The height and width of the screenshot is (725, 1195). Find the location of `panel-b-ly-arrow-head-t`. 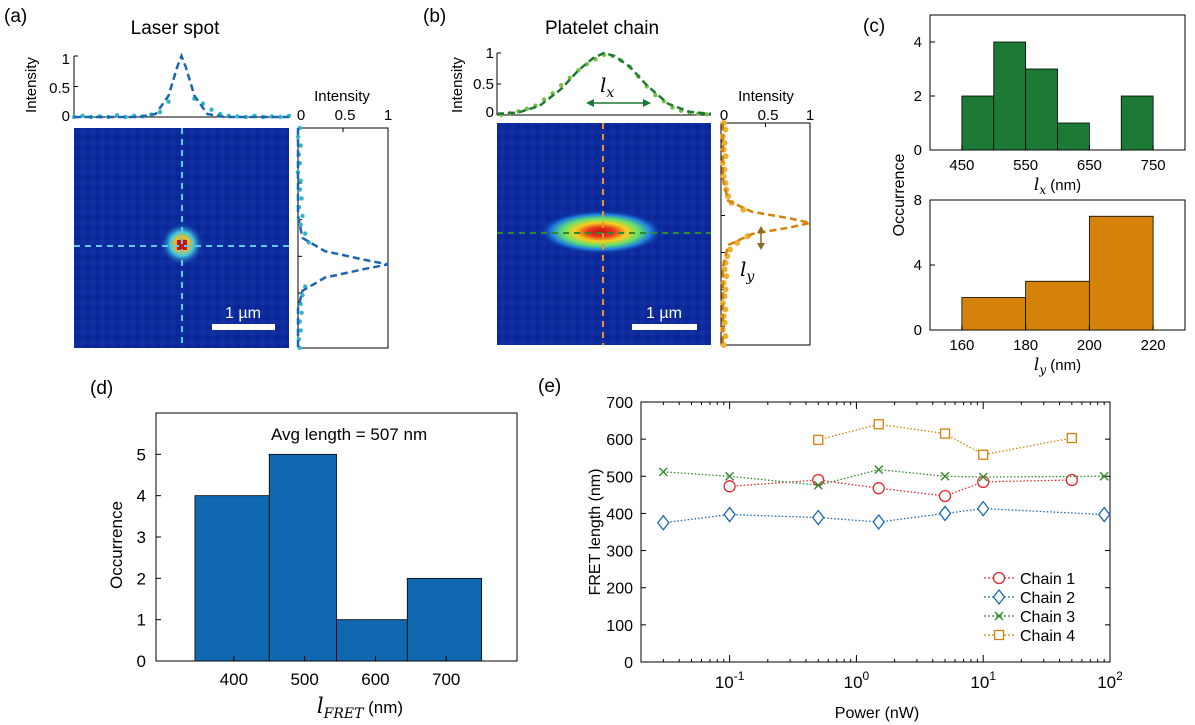

panel-b-ly-arrow-head-t is located at coordinates (761, 229).